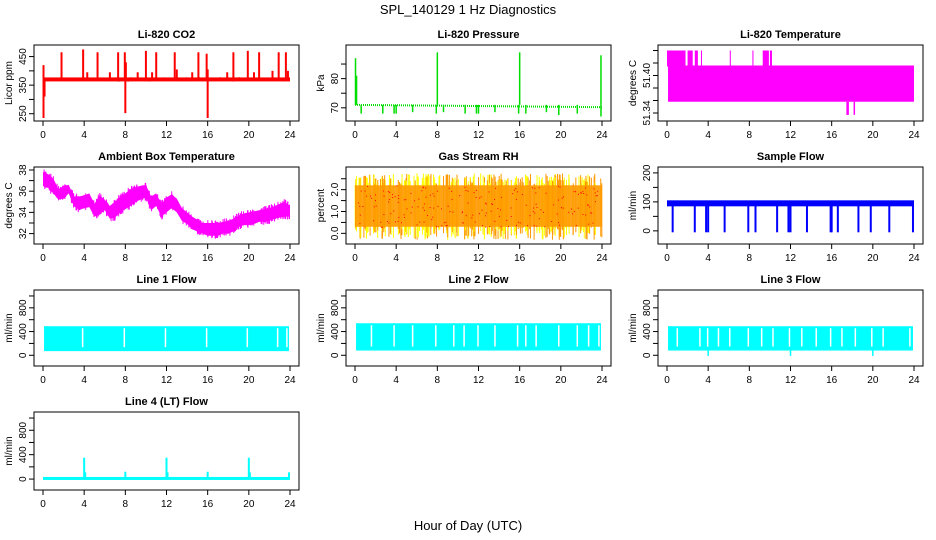  I want to click on y-tick-label: 100, so click(647, 201).